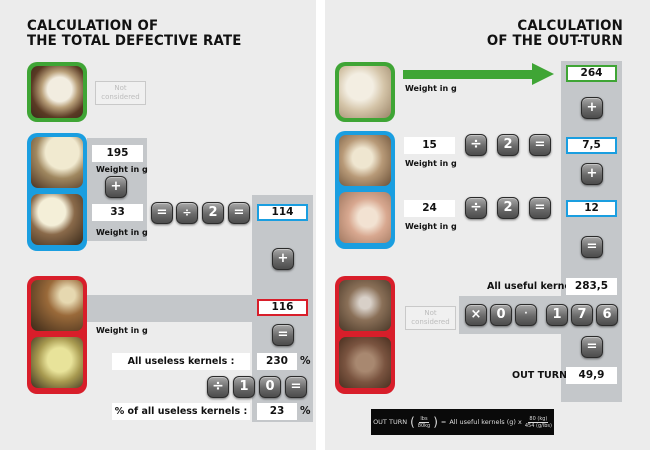  Describe the element at coordinates (172, 308) in the screenshot. I see `left-red-gray-band` at that location.